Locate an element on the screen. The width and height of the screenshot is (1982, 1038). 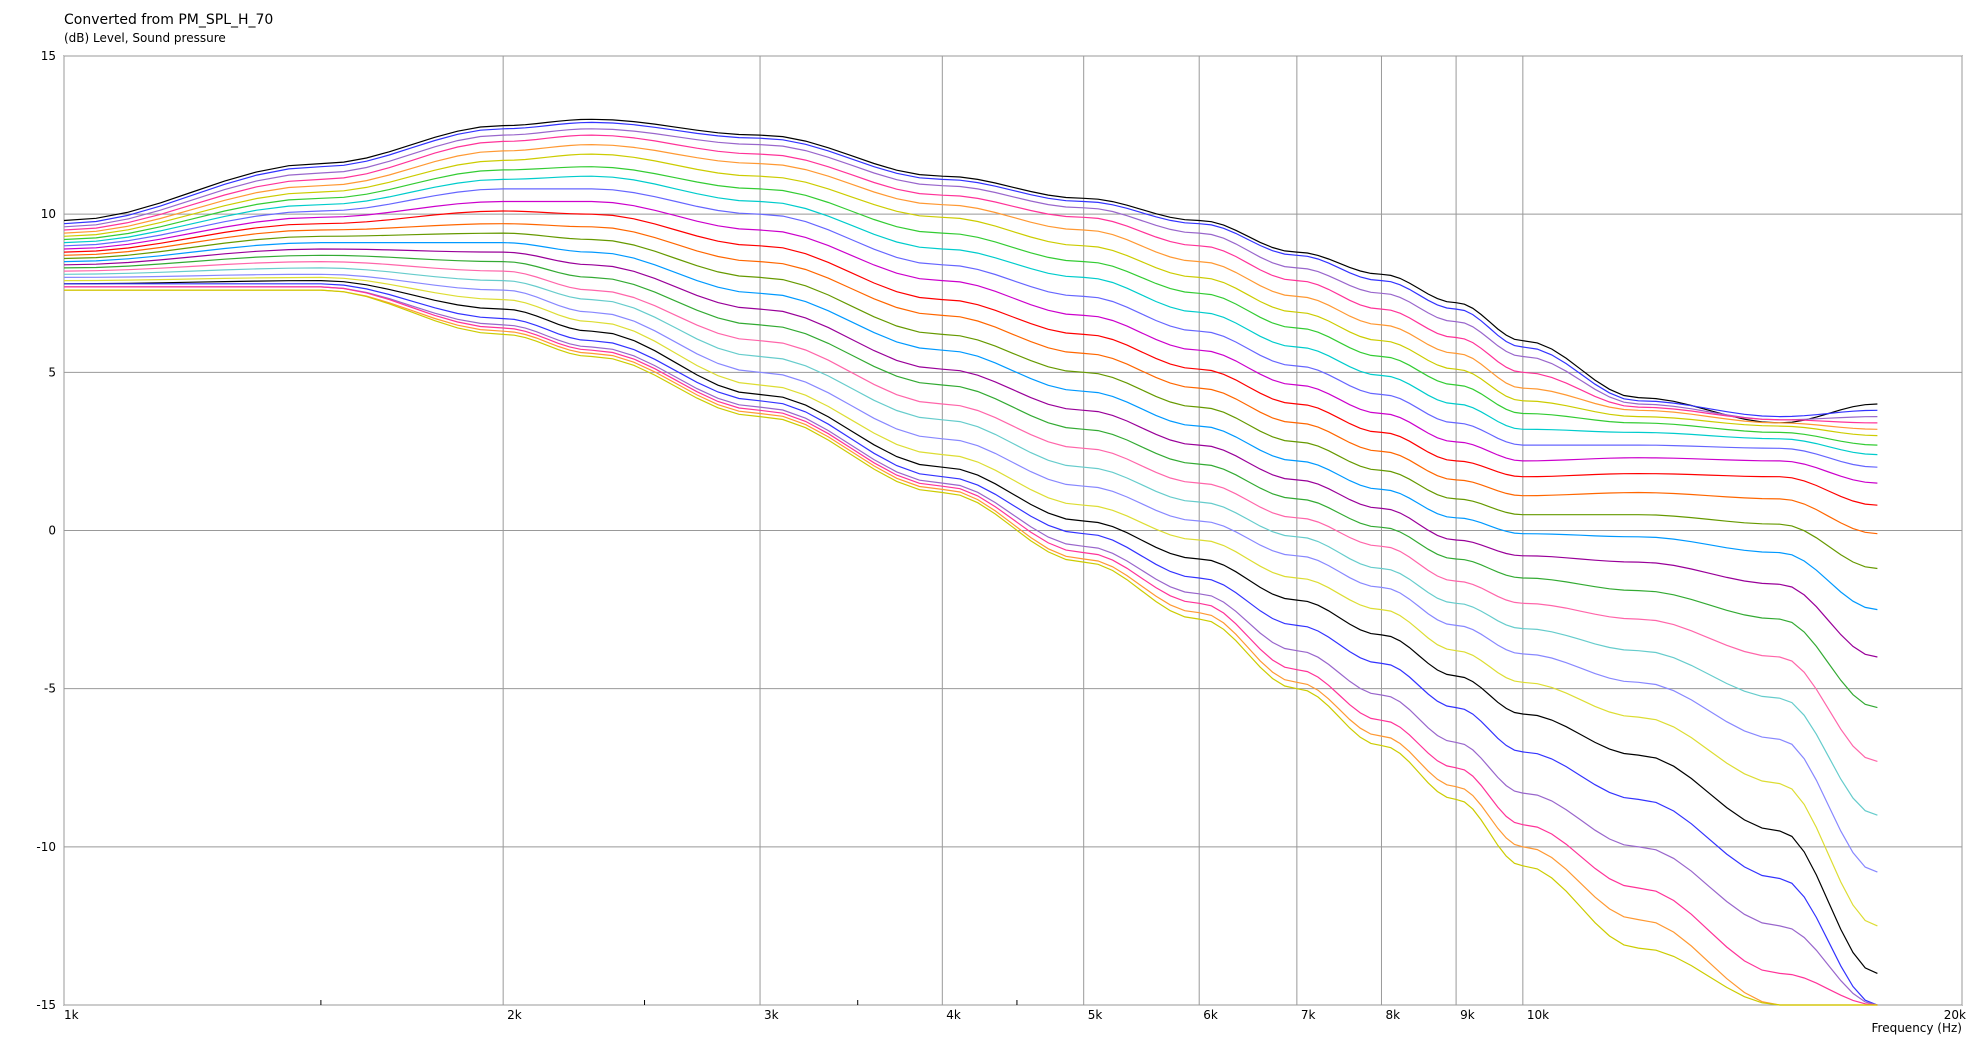
x-tick-label: 3k is located at coordinates (771, 1015).